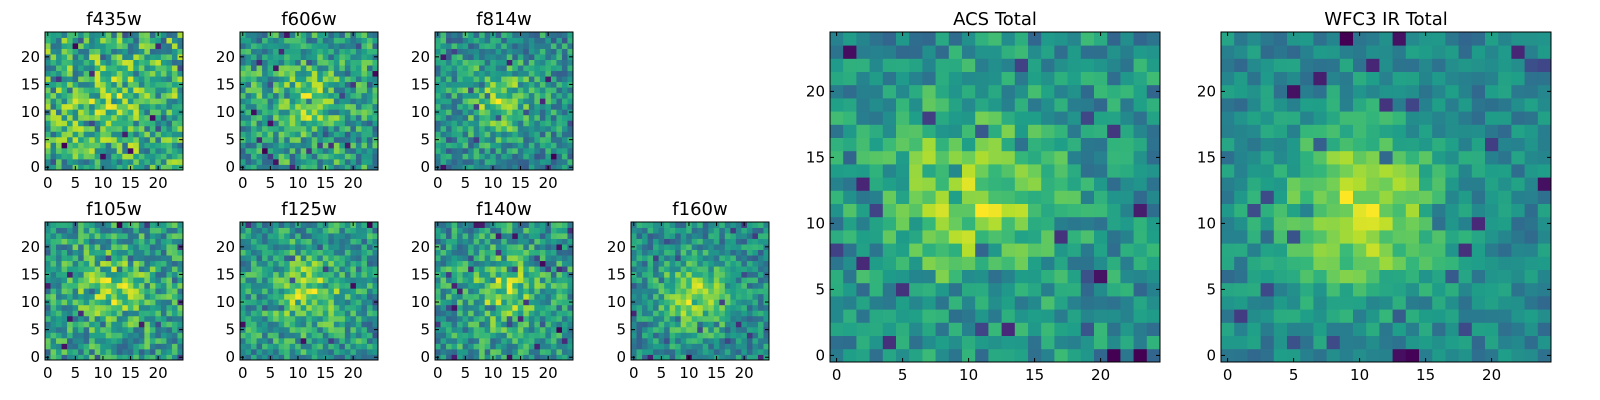 Image resolution: width=1600 pixels, height=400 pixels. Describe the element at coordinates (76, 183) in the screenshot. I see `x-tick-label: 5` at that location.